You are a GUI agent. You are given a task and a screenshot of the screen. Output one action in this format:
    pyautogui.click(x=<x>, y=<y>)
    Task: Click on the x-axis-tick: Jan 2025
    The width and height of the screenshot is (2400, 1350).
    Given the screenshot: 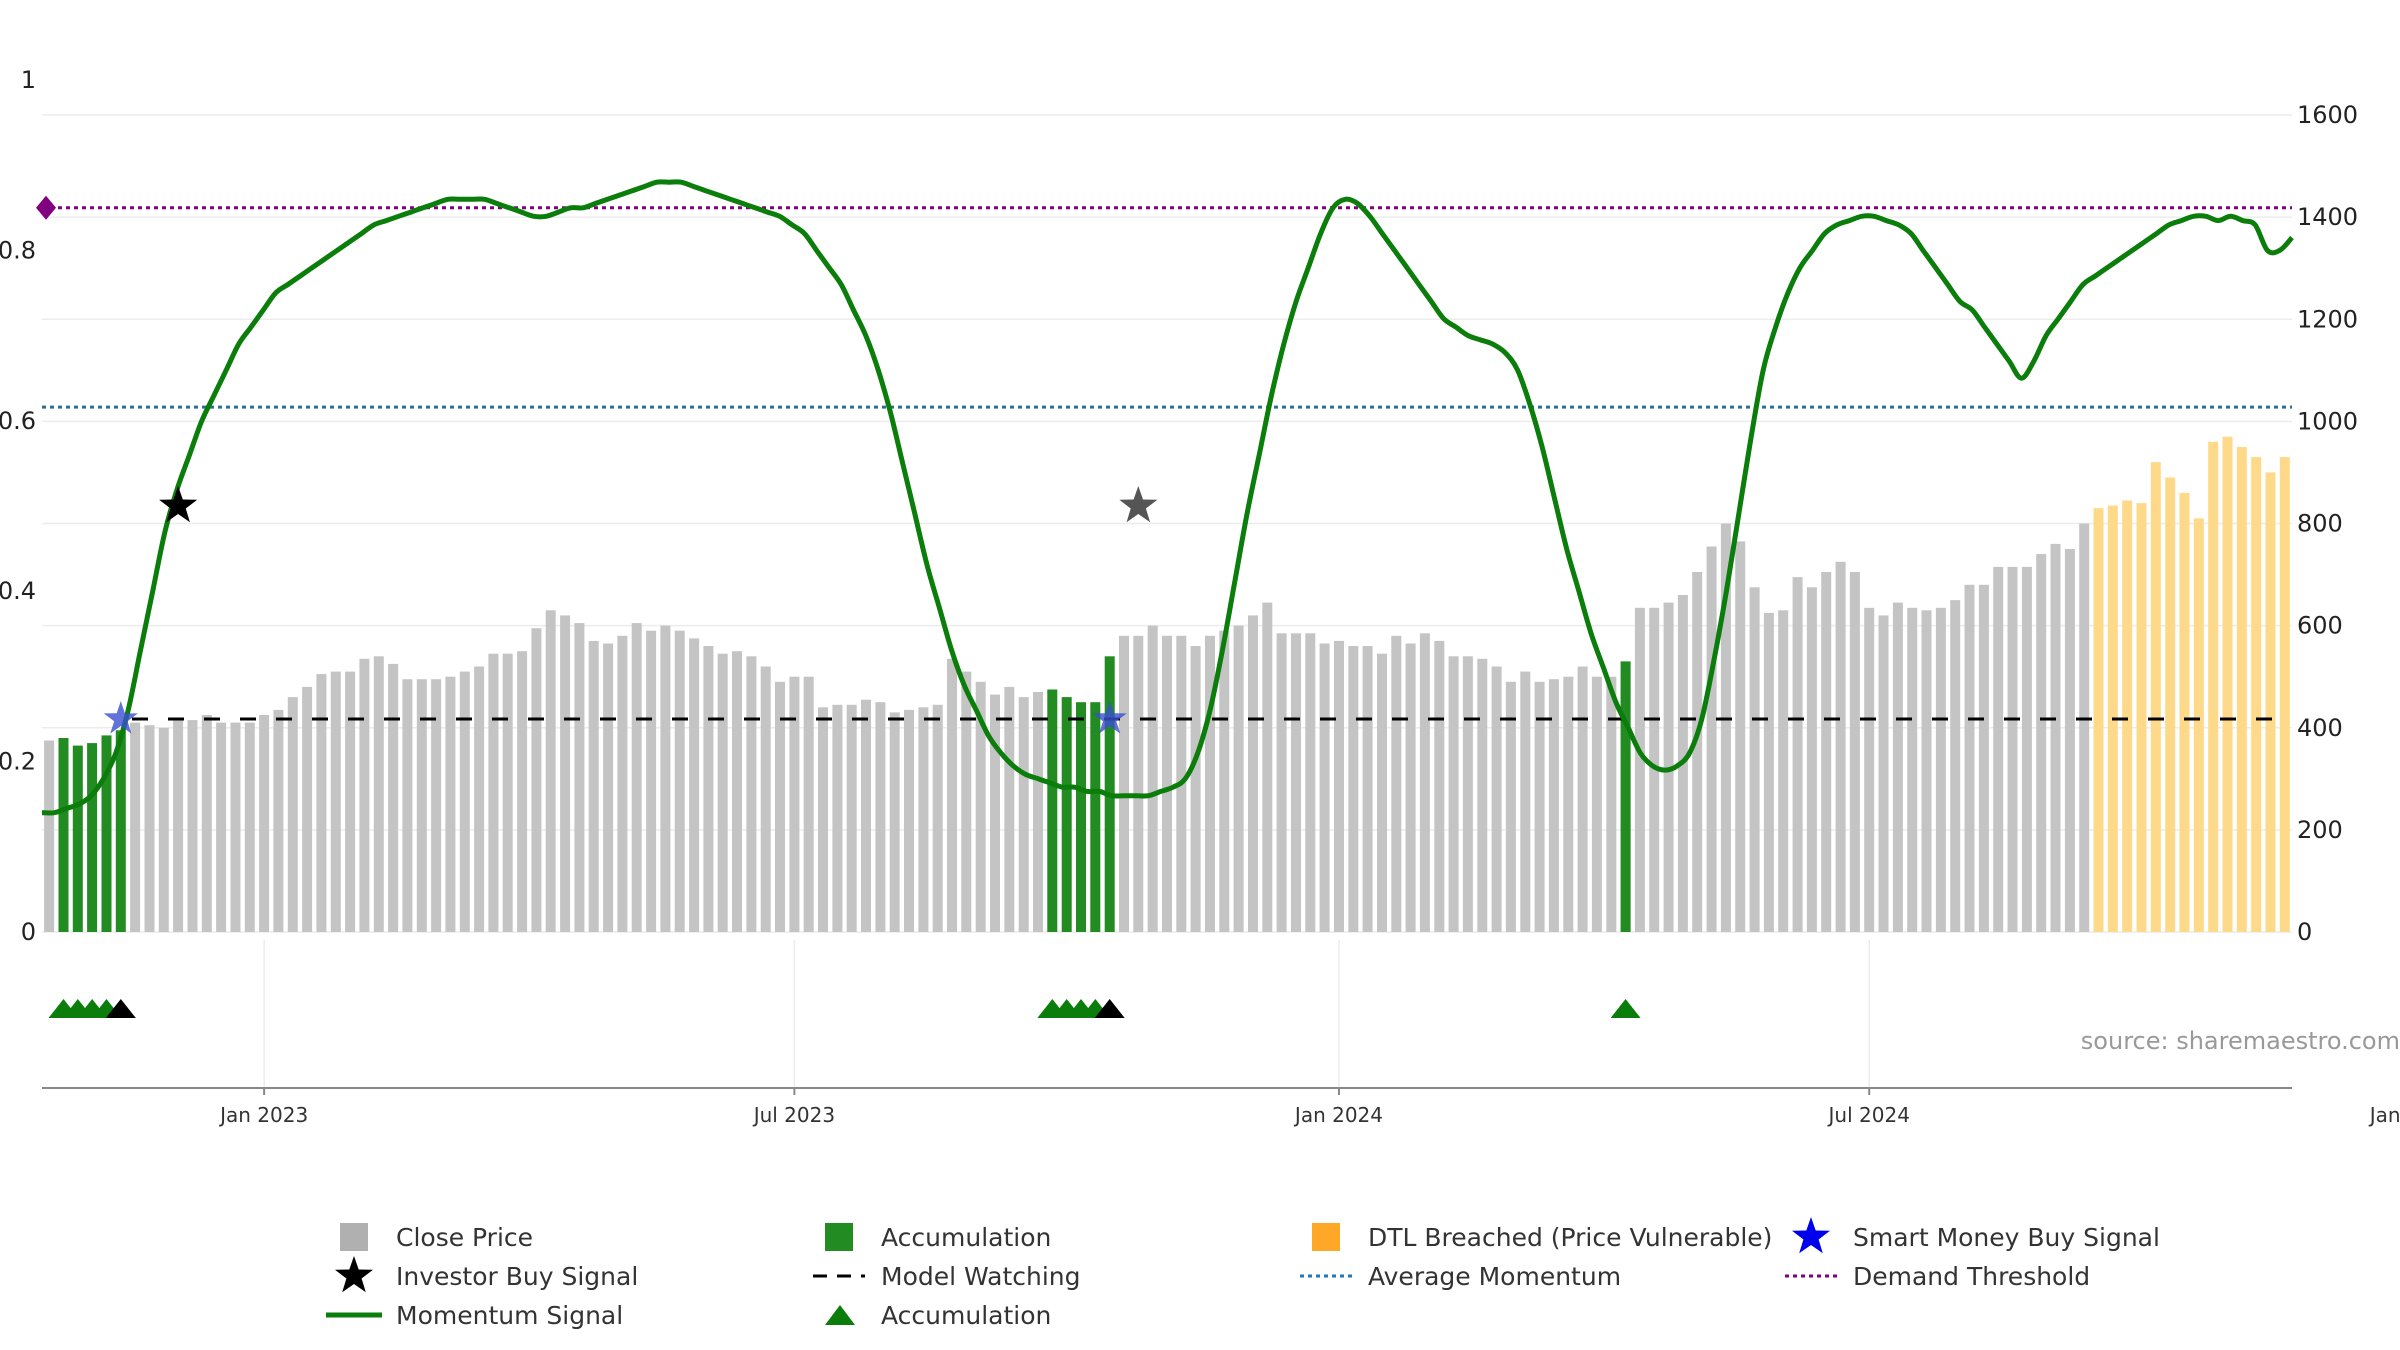 What is the action you would take?
    pyautogui.click(x=2384, y=1115)
    